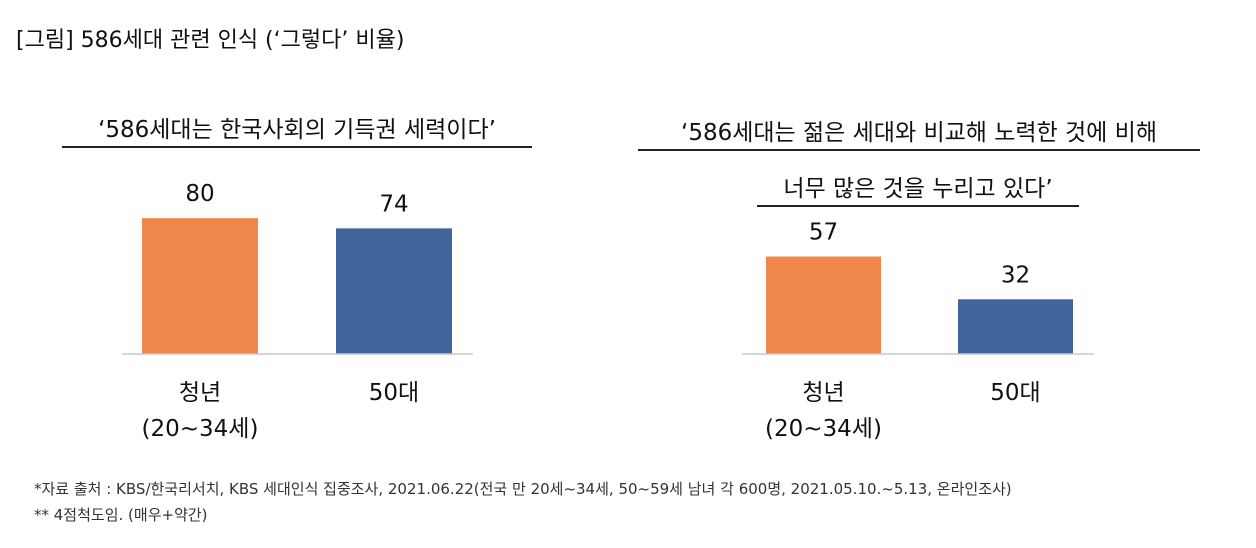 This screenshot has width=1256, height=548. What do you see at coordinates (918, 189) in the screenshot?
I see `chart2-title-line2: 너무 많은 것을 누리고 있다’` at bounding box center [918, 189].